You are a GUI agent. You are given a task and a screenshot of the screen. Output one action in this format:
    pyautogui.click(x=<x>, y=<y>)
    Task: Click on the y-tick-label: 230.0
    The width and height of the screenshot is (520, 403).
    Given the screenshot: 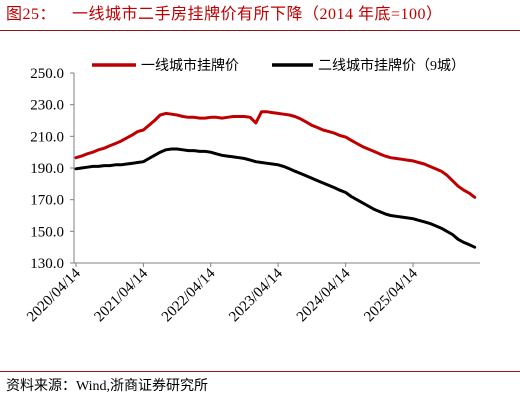 What is the action you would take?
    pyautogui.click(x=47, y=106)
    